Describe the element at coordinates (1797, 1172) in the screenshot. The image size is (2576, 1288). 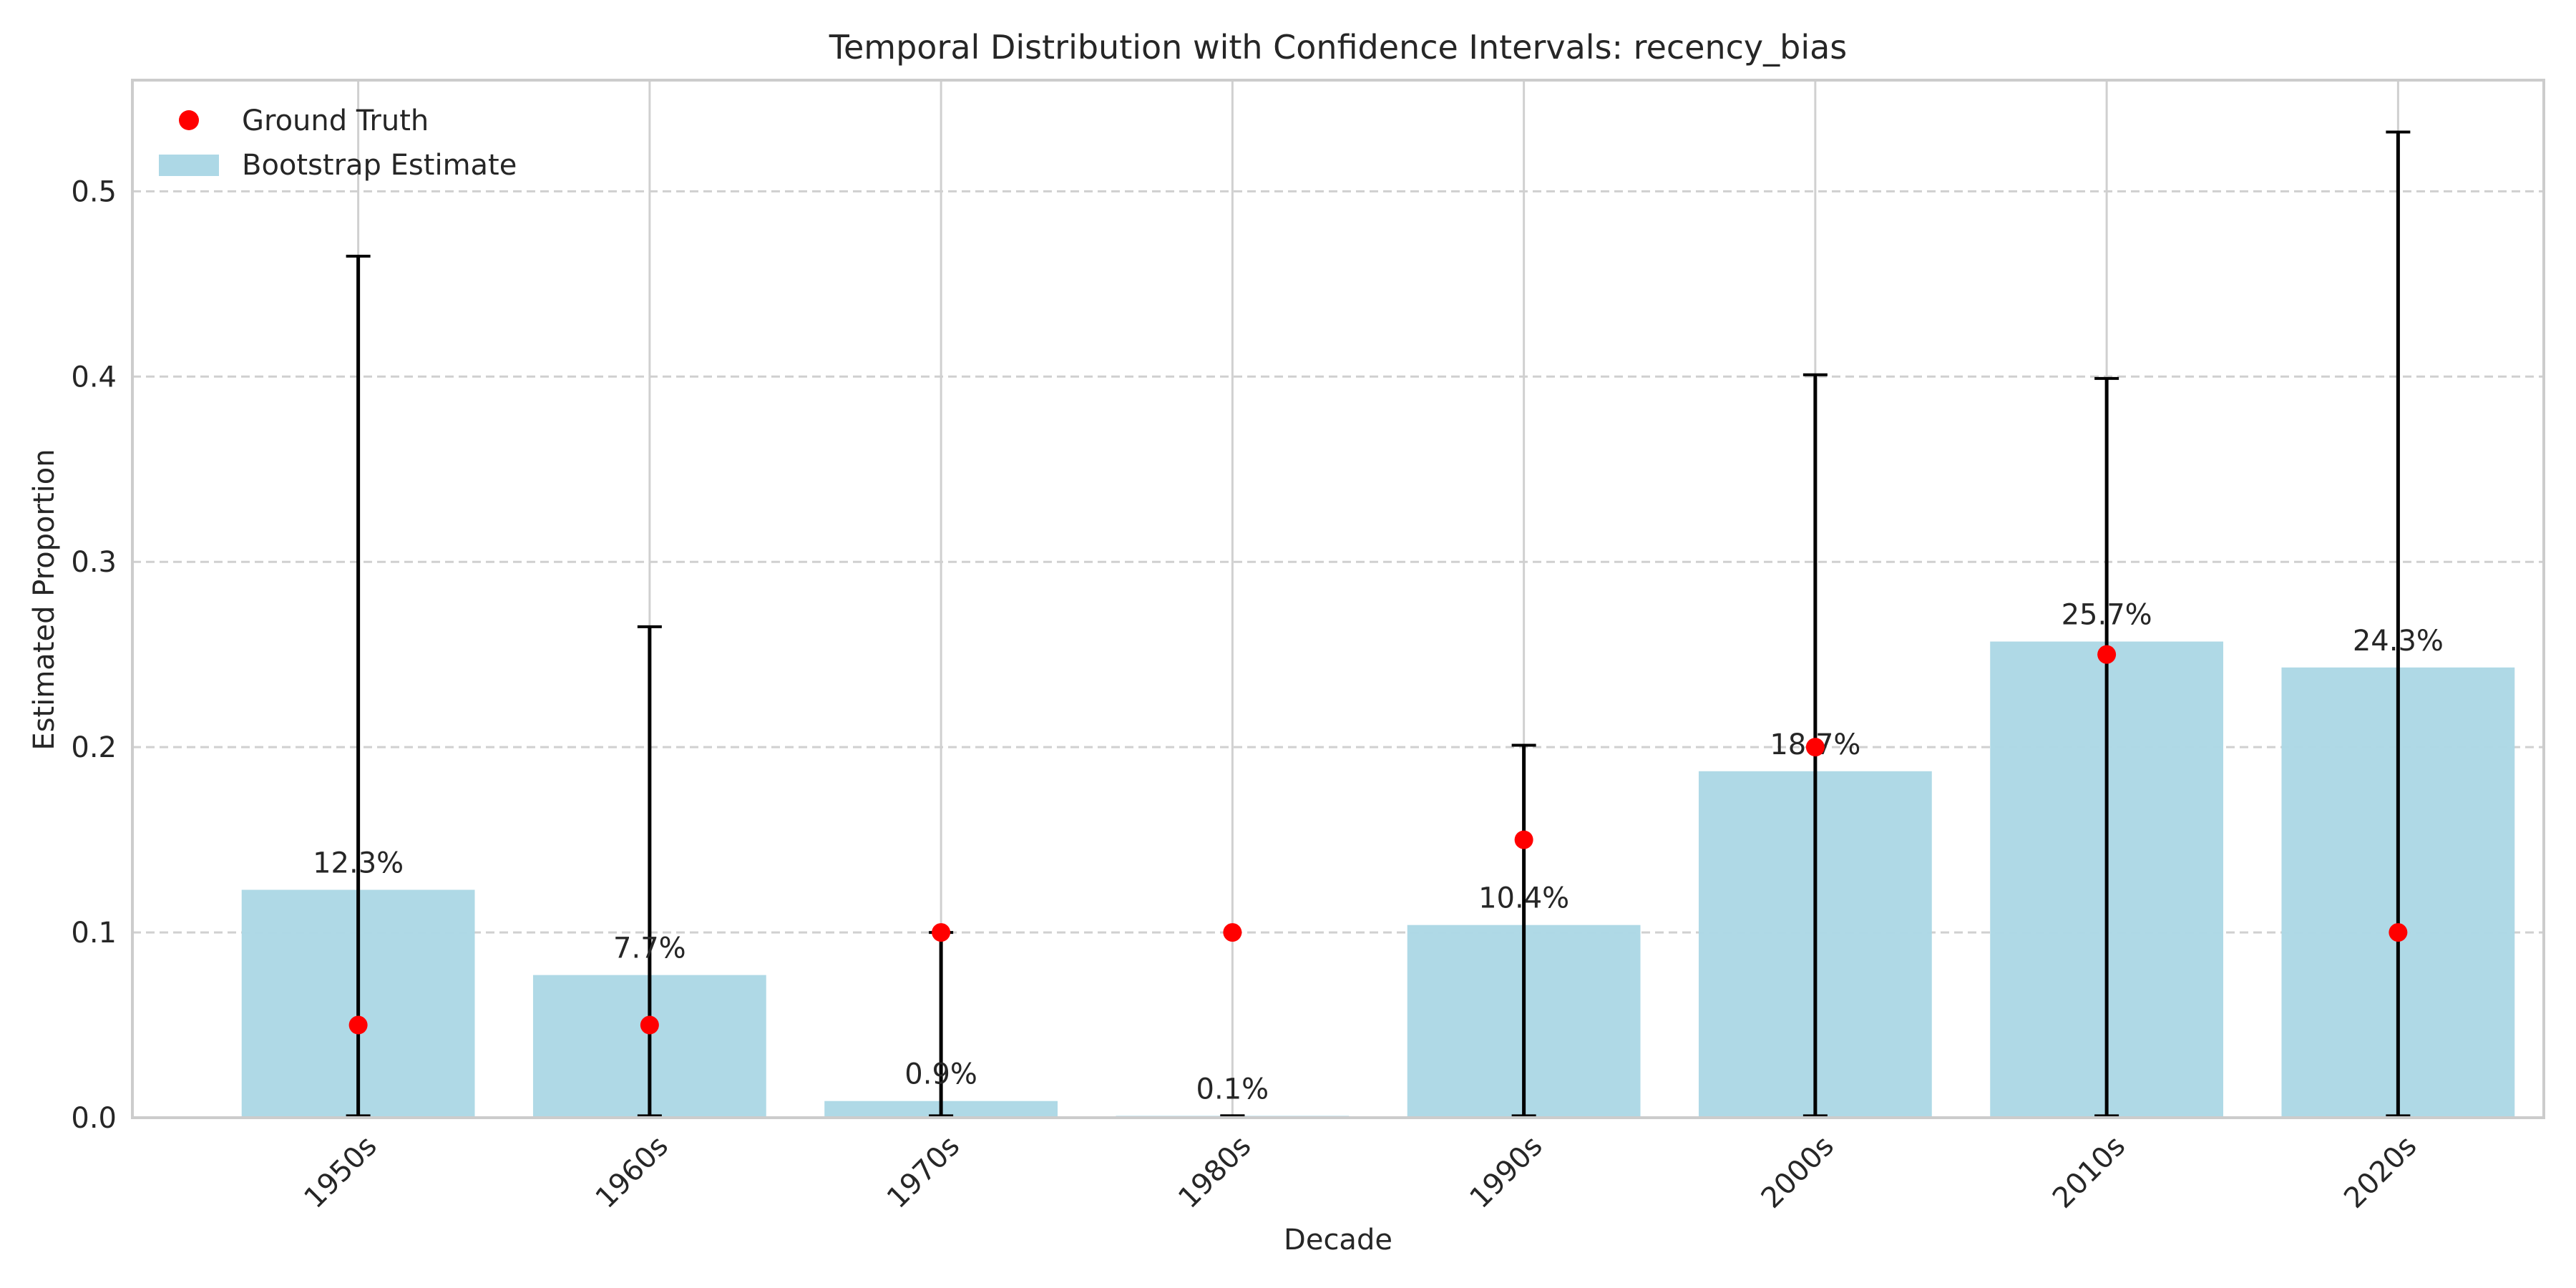
I see `x-tick-label: 2000s` at that location.